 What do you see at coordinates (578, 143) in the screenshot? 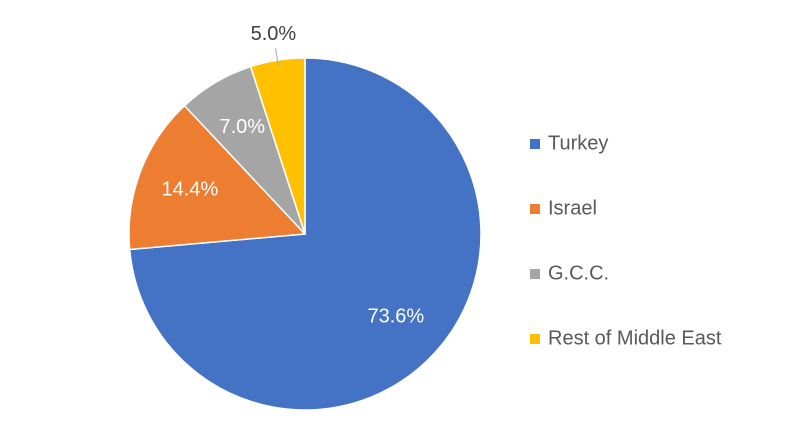
I see `legend-label: Turkey` at bounding box center [578, 143].